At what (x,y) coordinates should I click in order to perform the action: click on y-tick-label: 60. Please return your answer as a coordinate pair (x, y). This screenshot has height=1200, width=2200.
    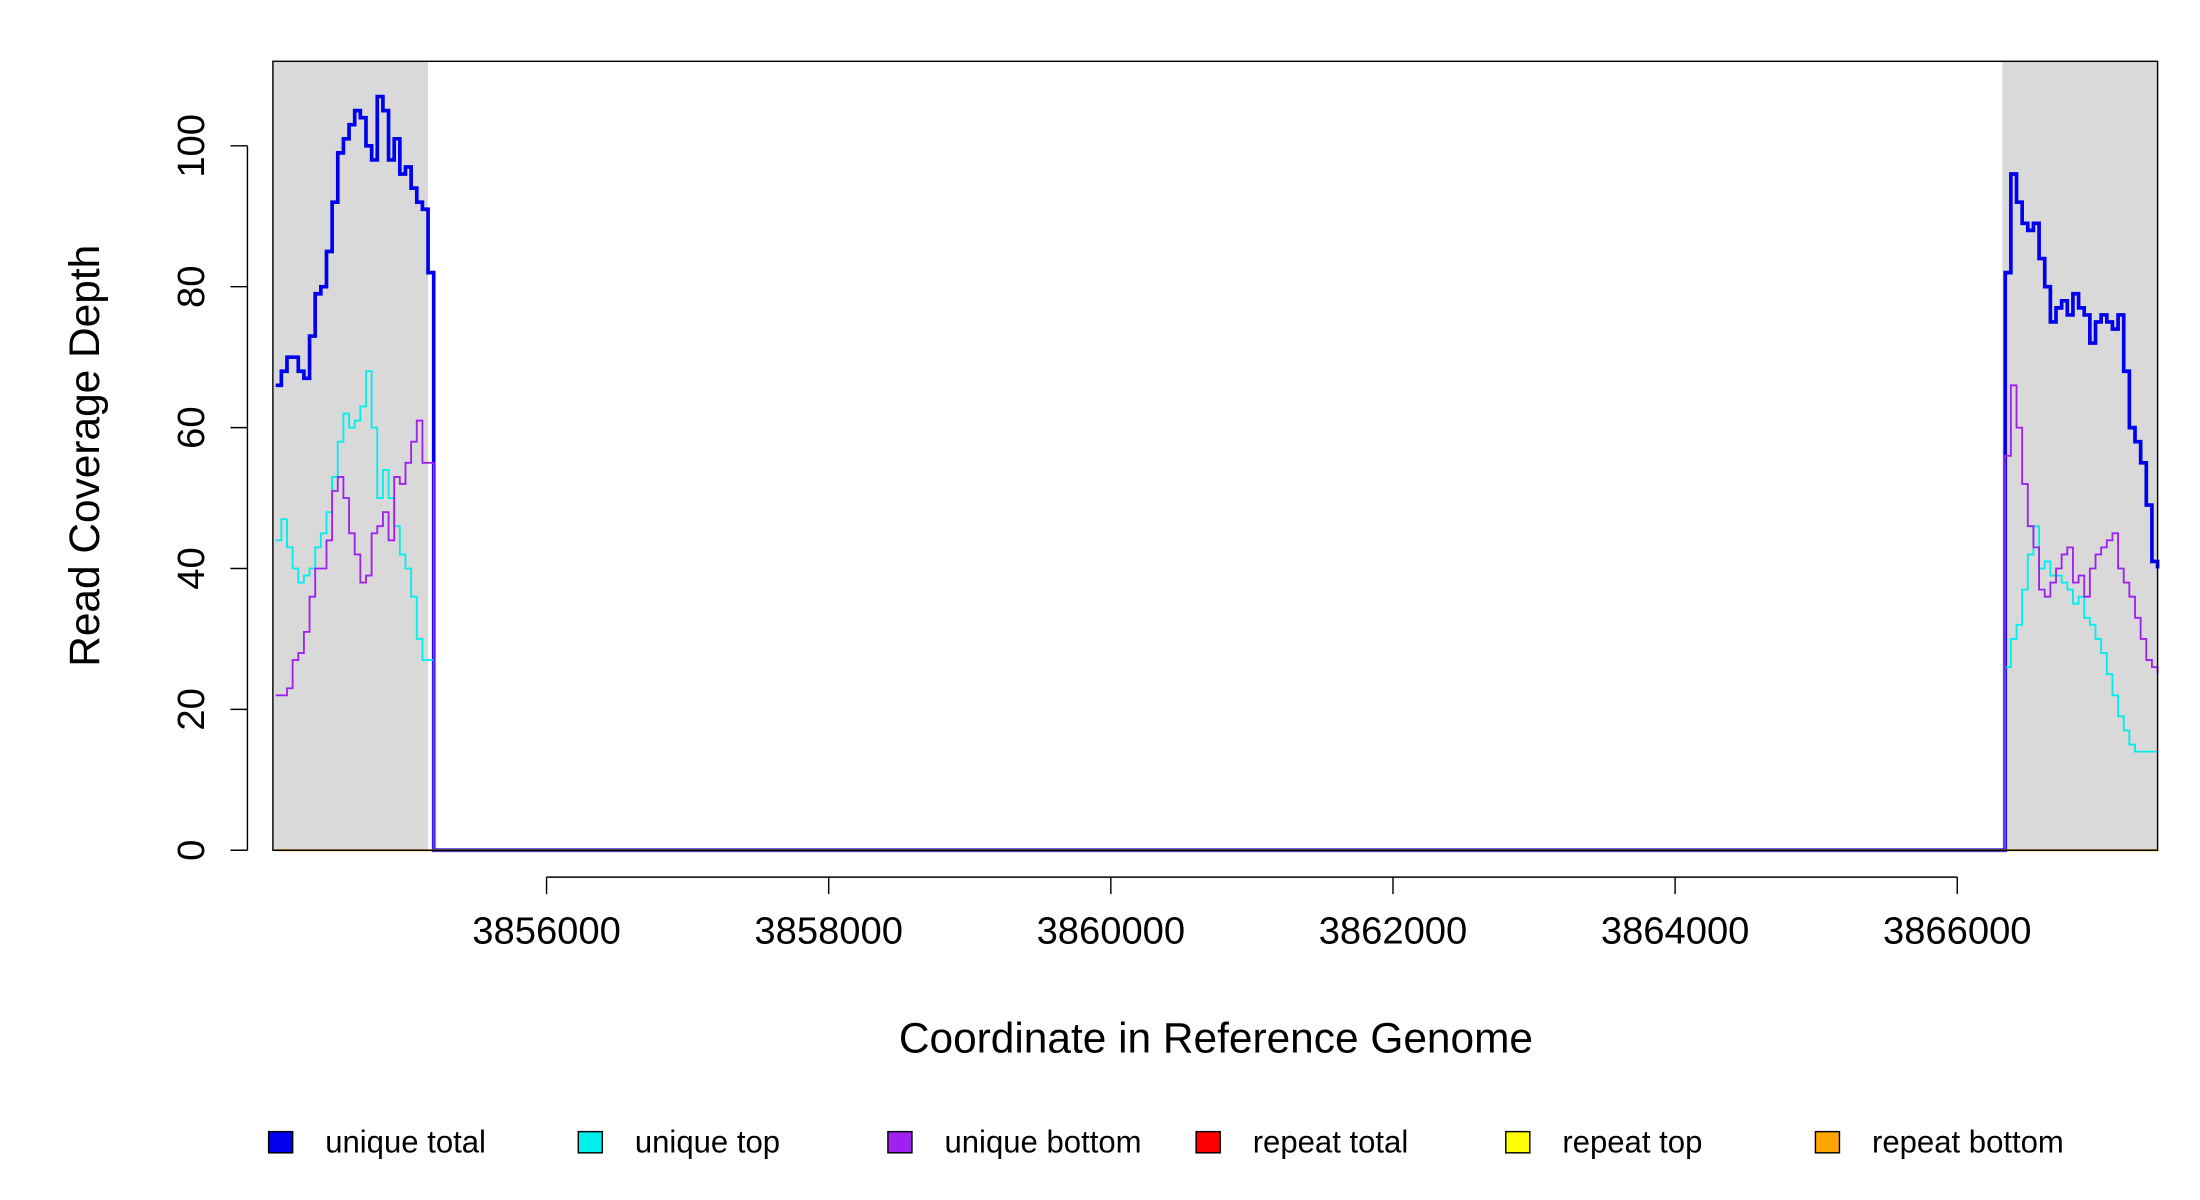
    Looking at the image, I should click on (191, 427).